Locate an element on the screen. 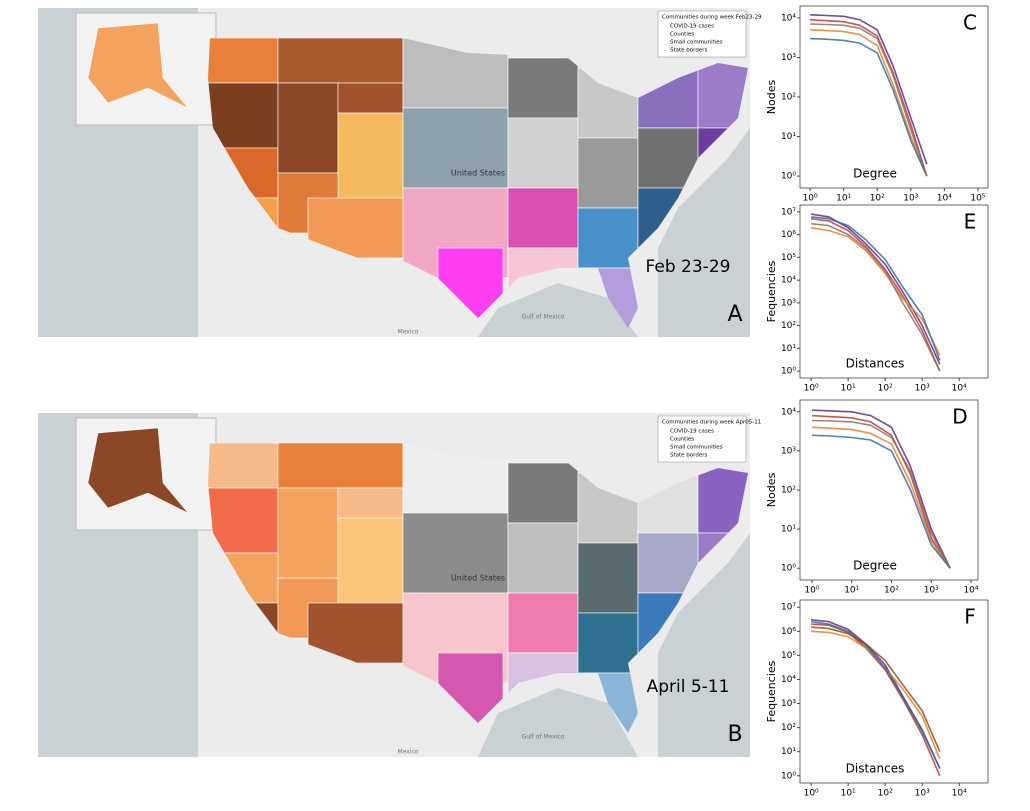  place-label: Gulf of Mexico is located at coordinates (543, 317).